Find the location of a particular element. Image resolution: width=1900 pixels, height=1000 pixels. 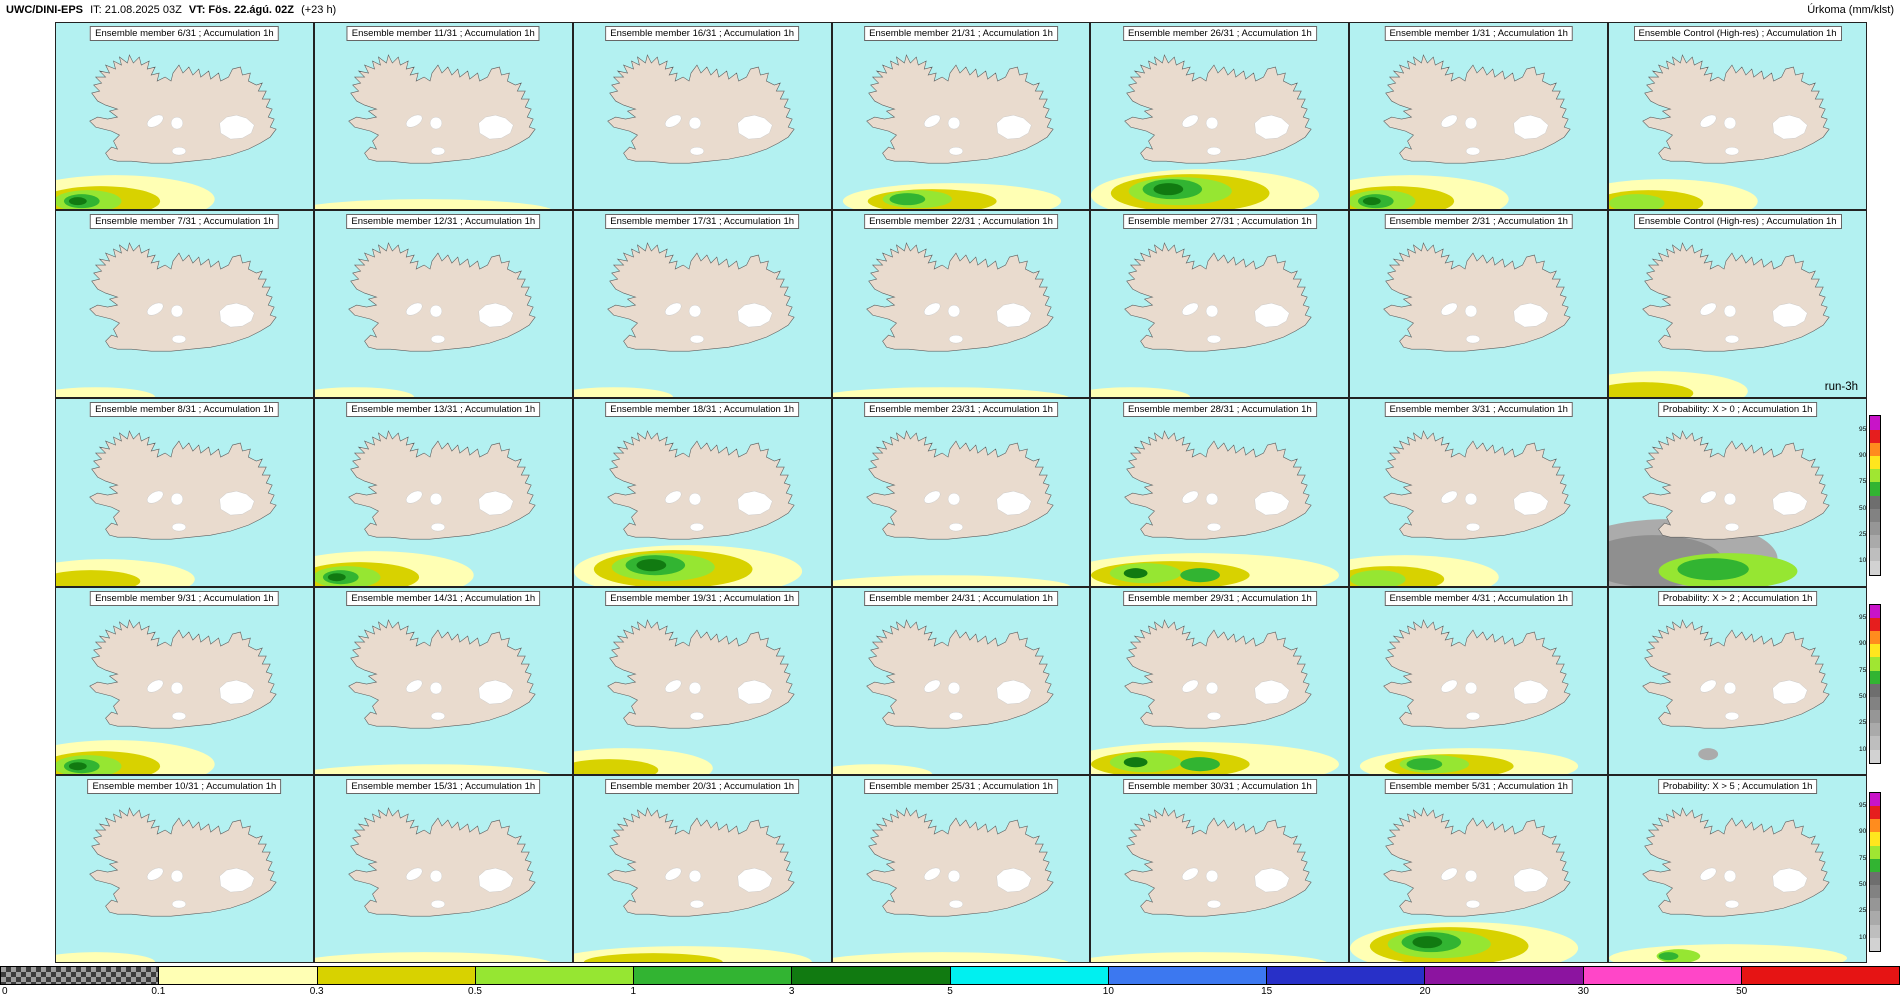

map-panel: Ensemble member 28/31 ; Accumulation 1h is located at coordinates (1220, 492).